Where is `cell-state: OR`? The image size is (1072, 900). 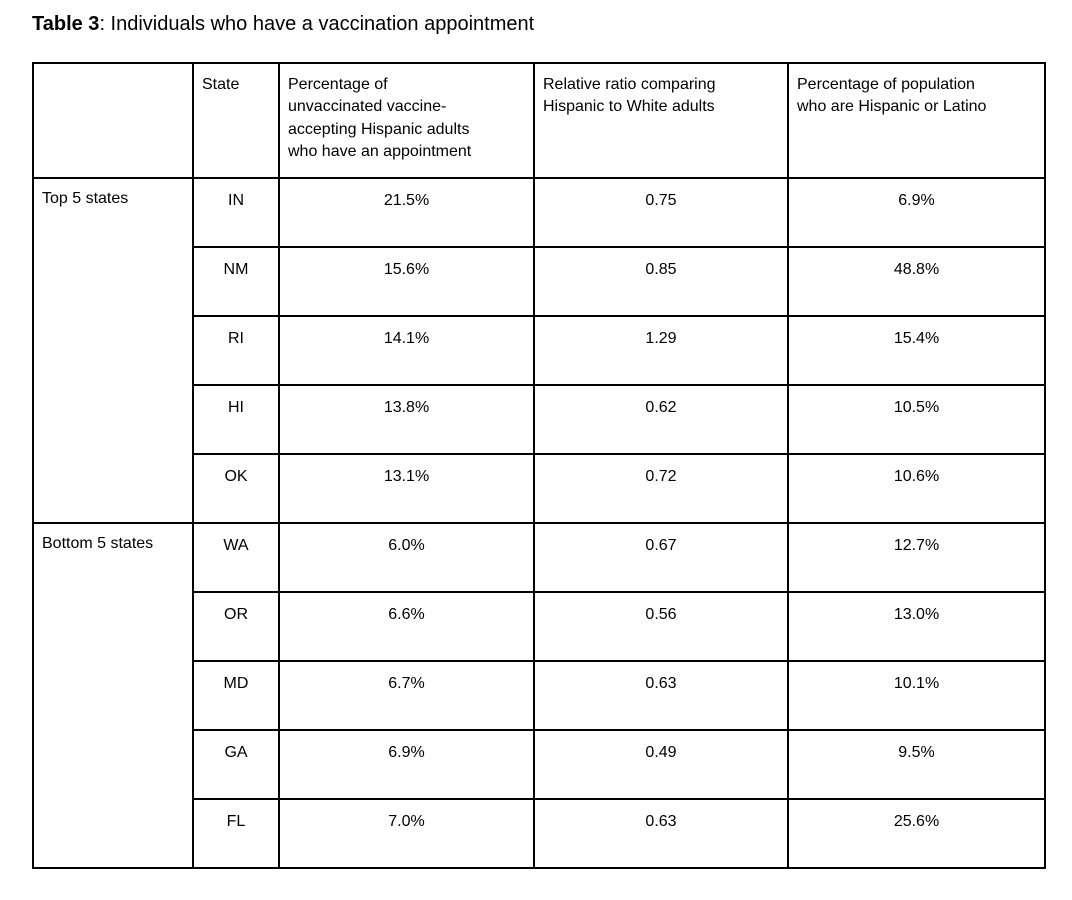
cell-state: OR is located at coordinates (236, 626).